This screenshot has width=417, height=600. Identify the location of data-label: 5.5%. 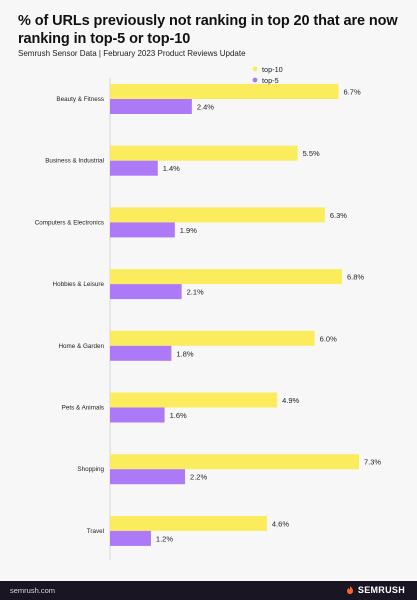
(311, 153).